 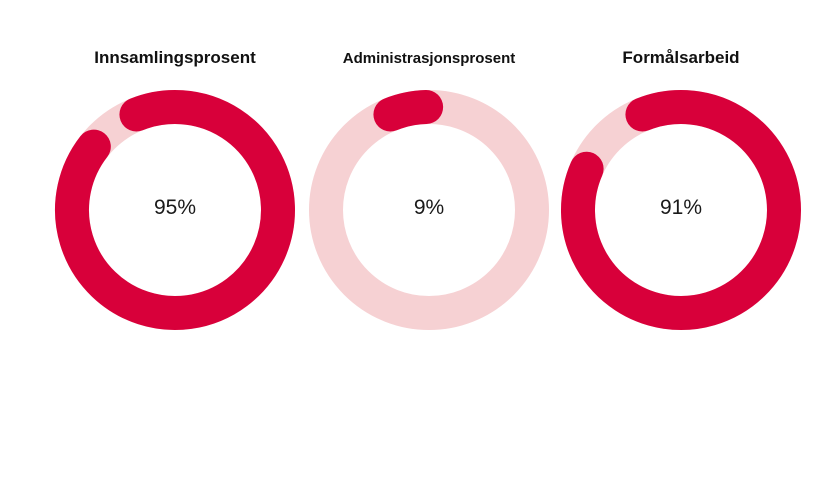 I want to click on gauge-value: 91%, so click(x=681, y=207).